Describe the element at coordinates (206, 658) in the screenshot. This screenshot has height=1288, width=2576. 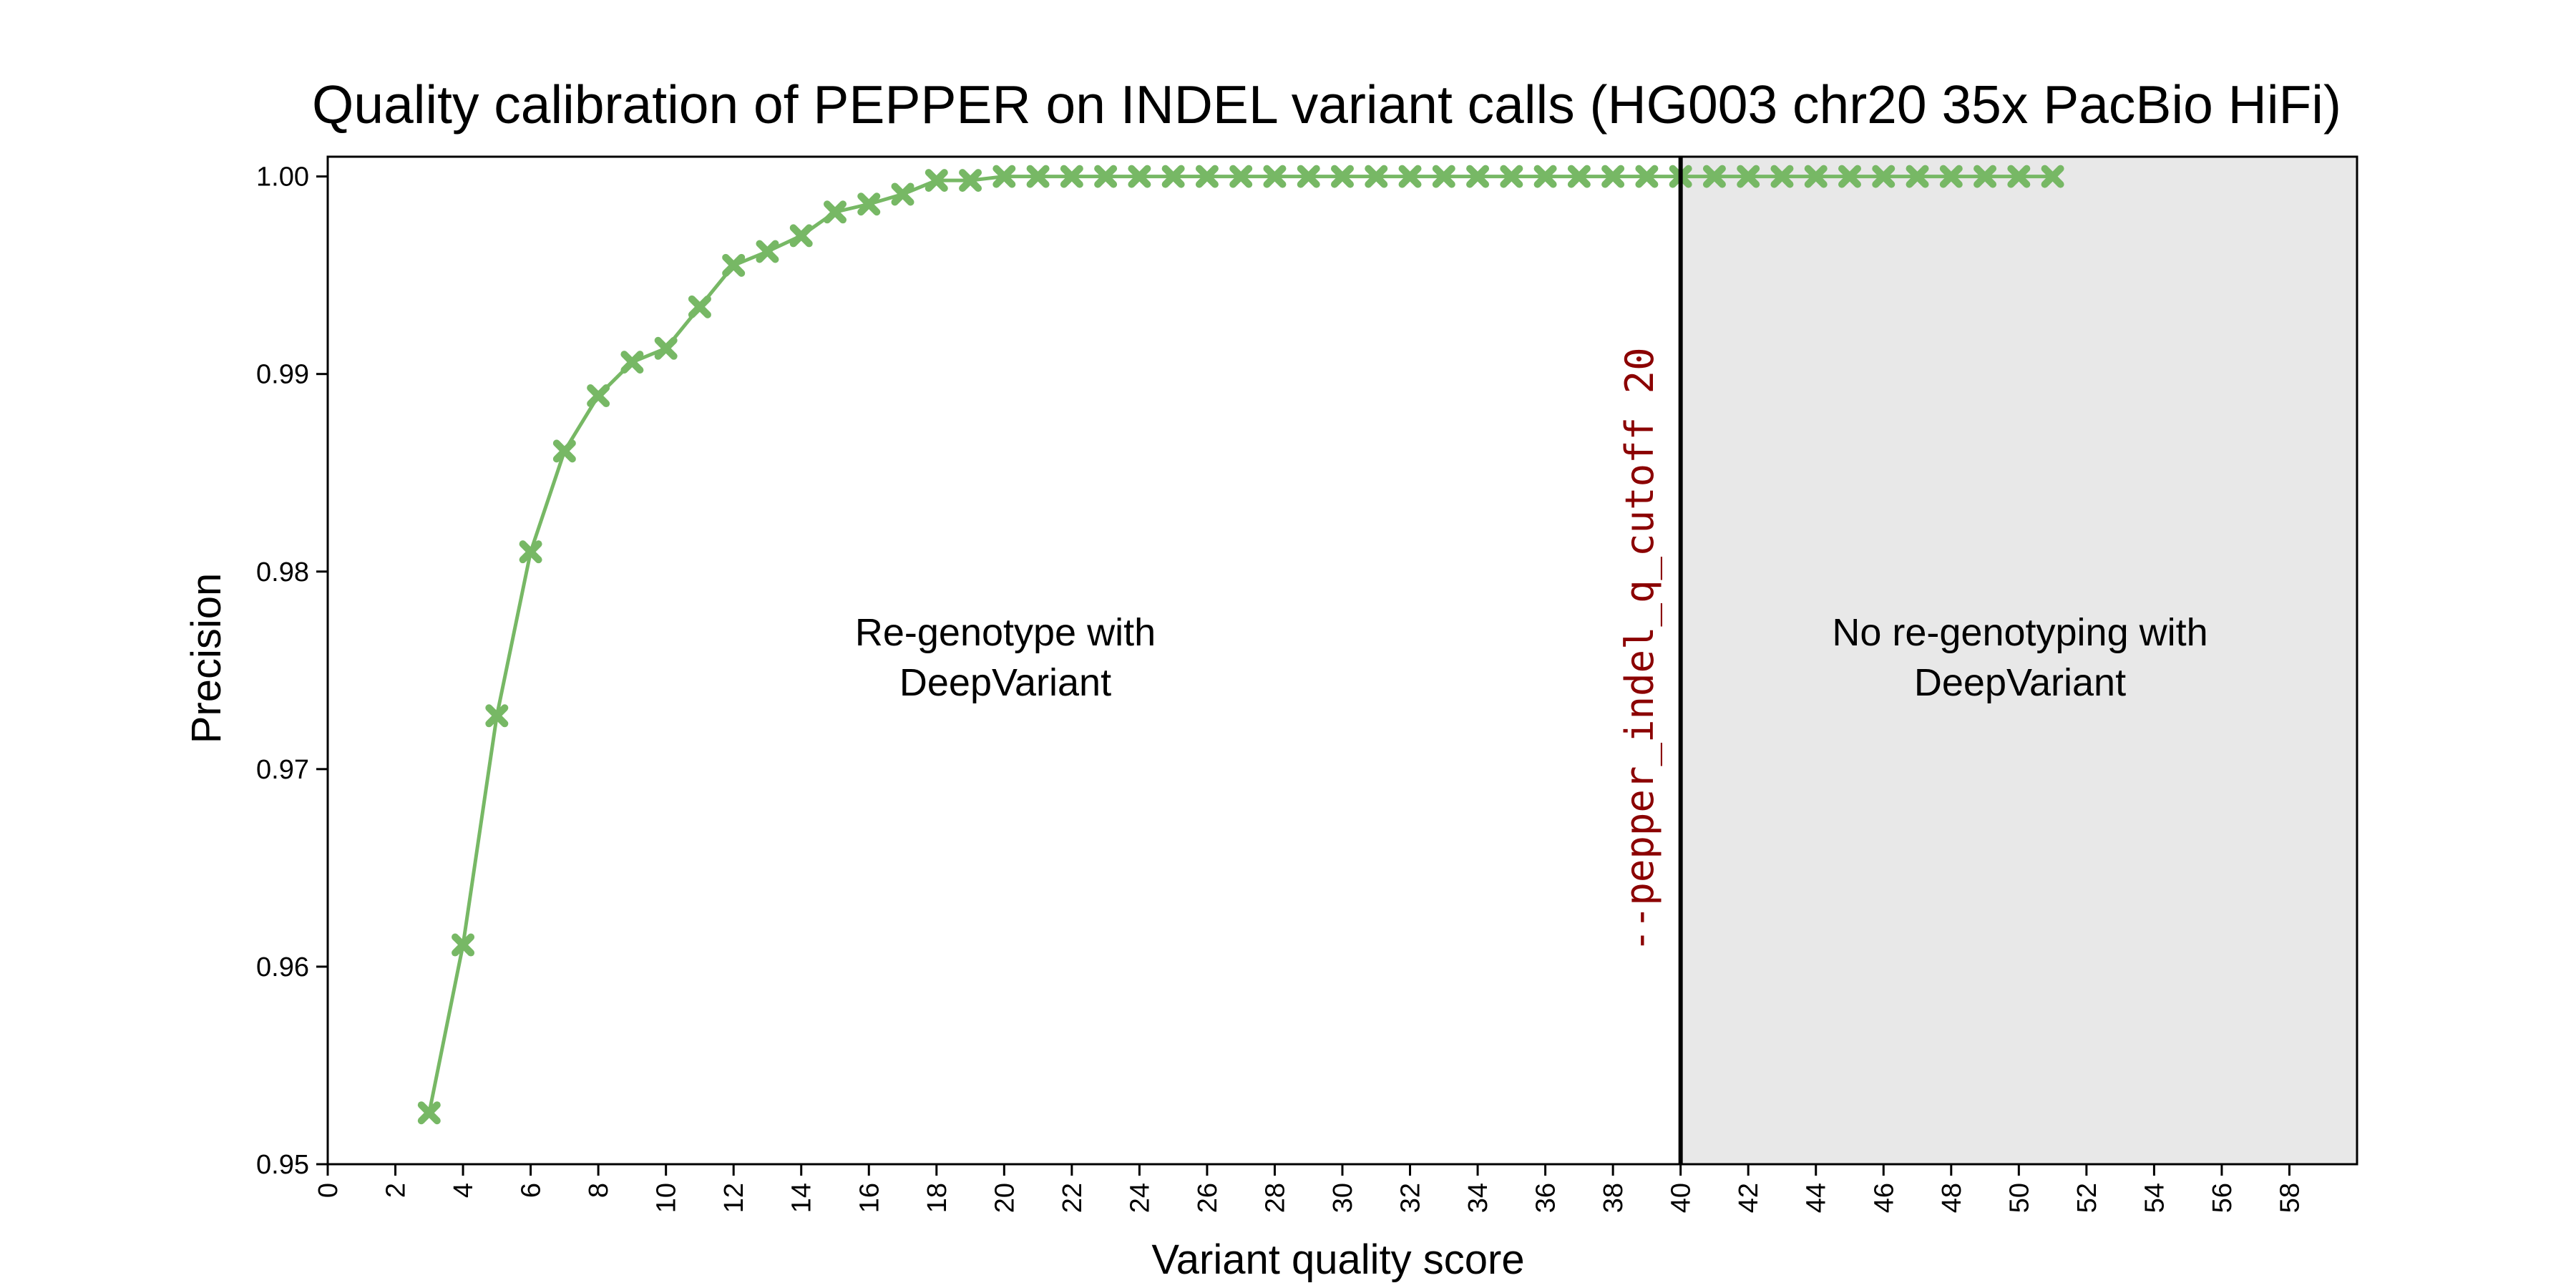
I see `y-axis-label: Precision` at that location.